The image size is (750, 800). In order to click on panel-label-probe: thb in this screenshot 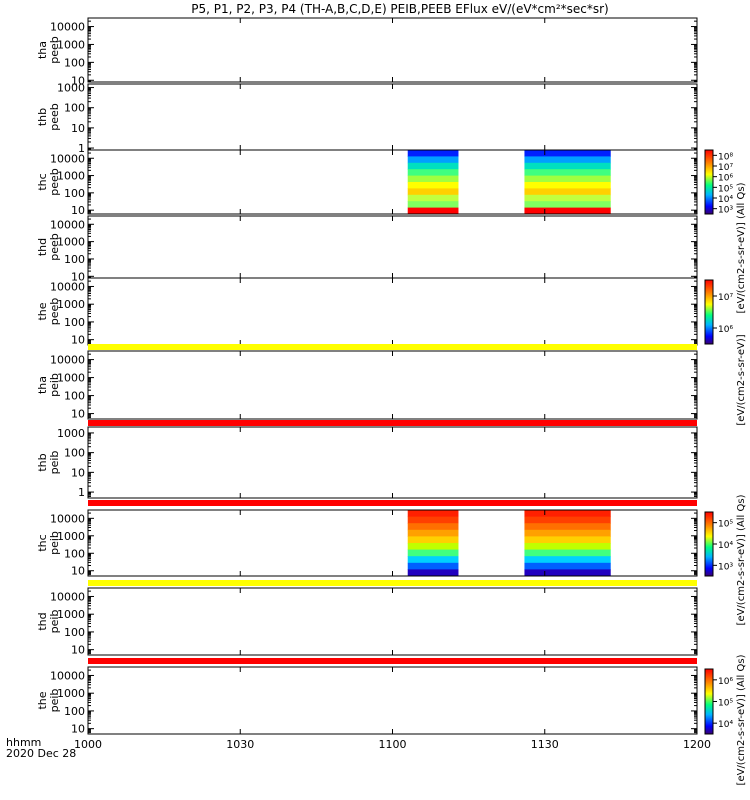, I will do `click(42, 117)`.